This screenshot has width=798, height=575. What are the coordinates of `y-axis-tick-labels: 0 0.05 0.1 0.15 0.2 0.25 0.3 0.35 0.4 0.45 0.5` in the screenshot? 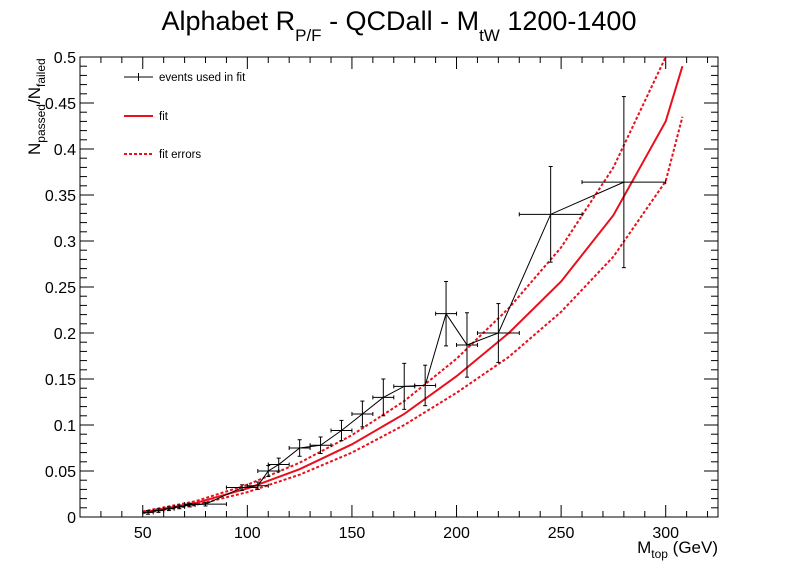 It's located at (60, 288).